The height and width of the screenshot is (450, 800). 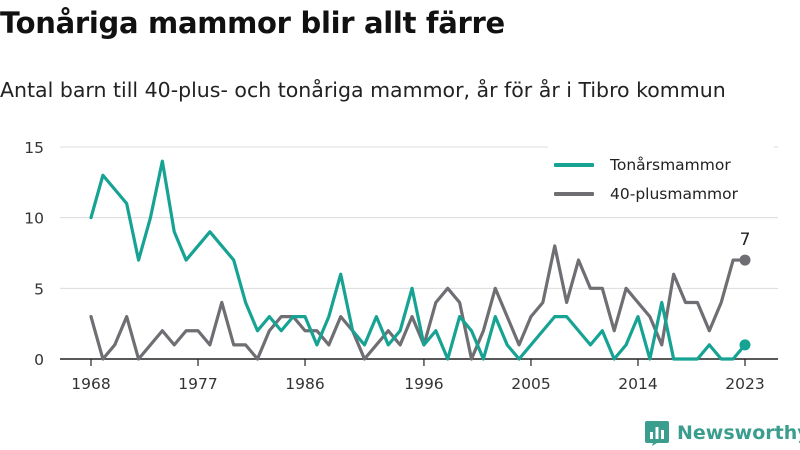 I want to click on end-markers: 7, so click(x=745, y=290).